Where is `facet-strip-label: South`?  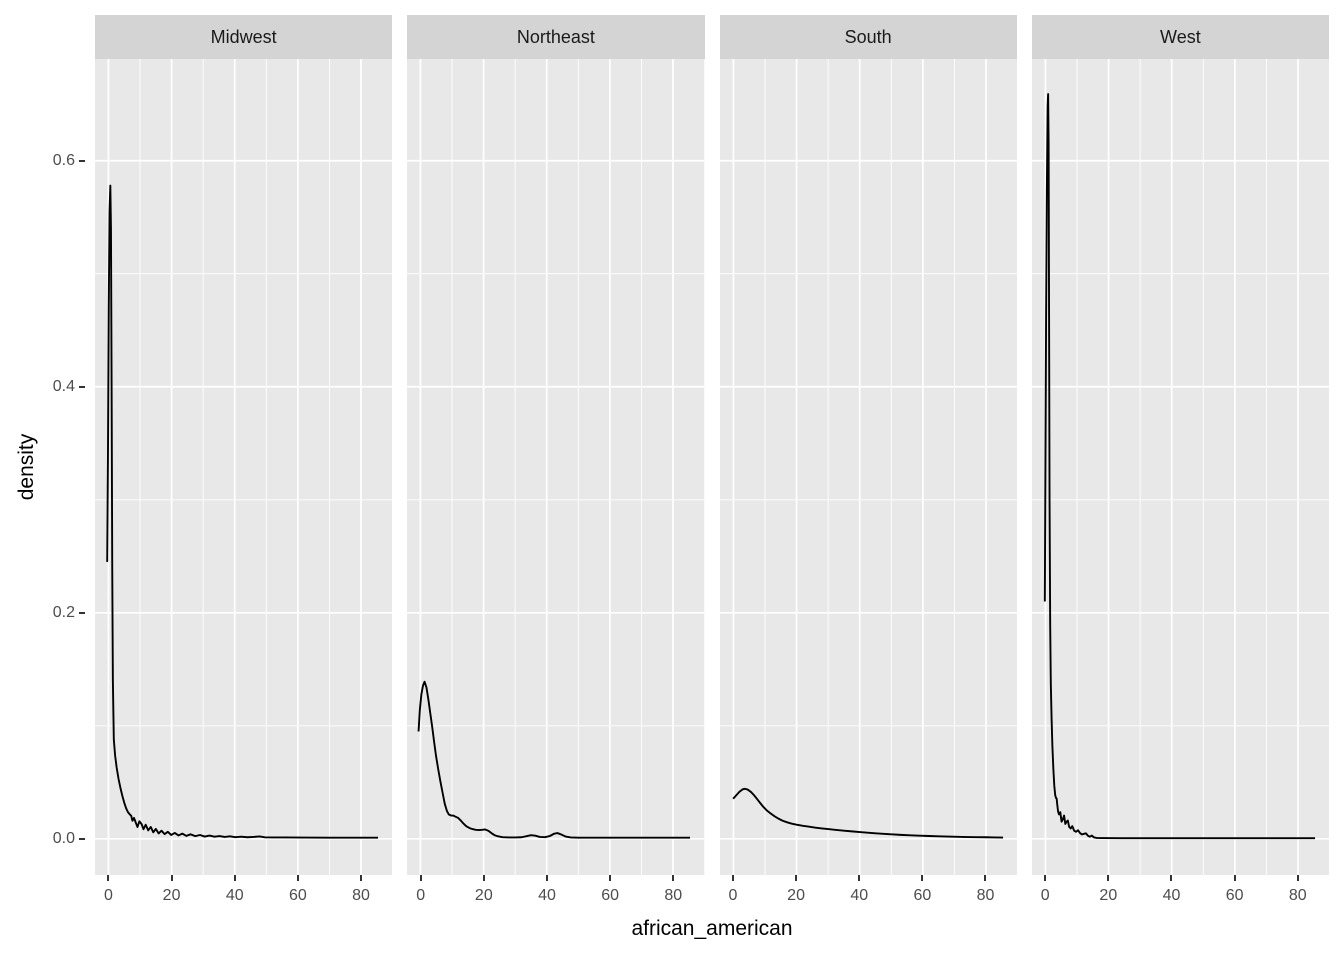 facet-strip-label: South is located at coordinates (868, 37).